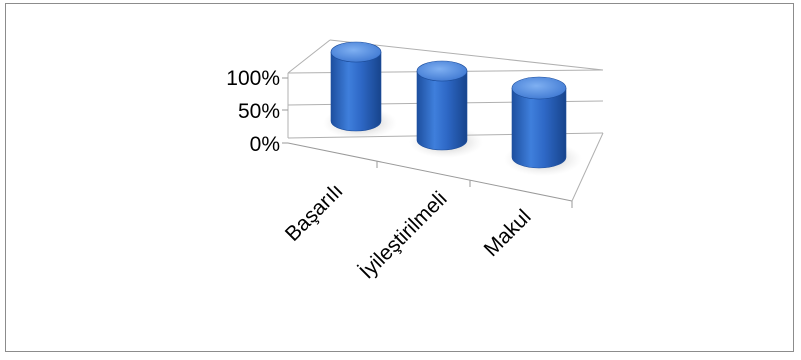  I want to click on y-tick-label: 0%, so click(265, 144).